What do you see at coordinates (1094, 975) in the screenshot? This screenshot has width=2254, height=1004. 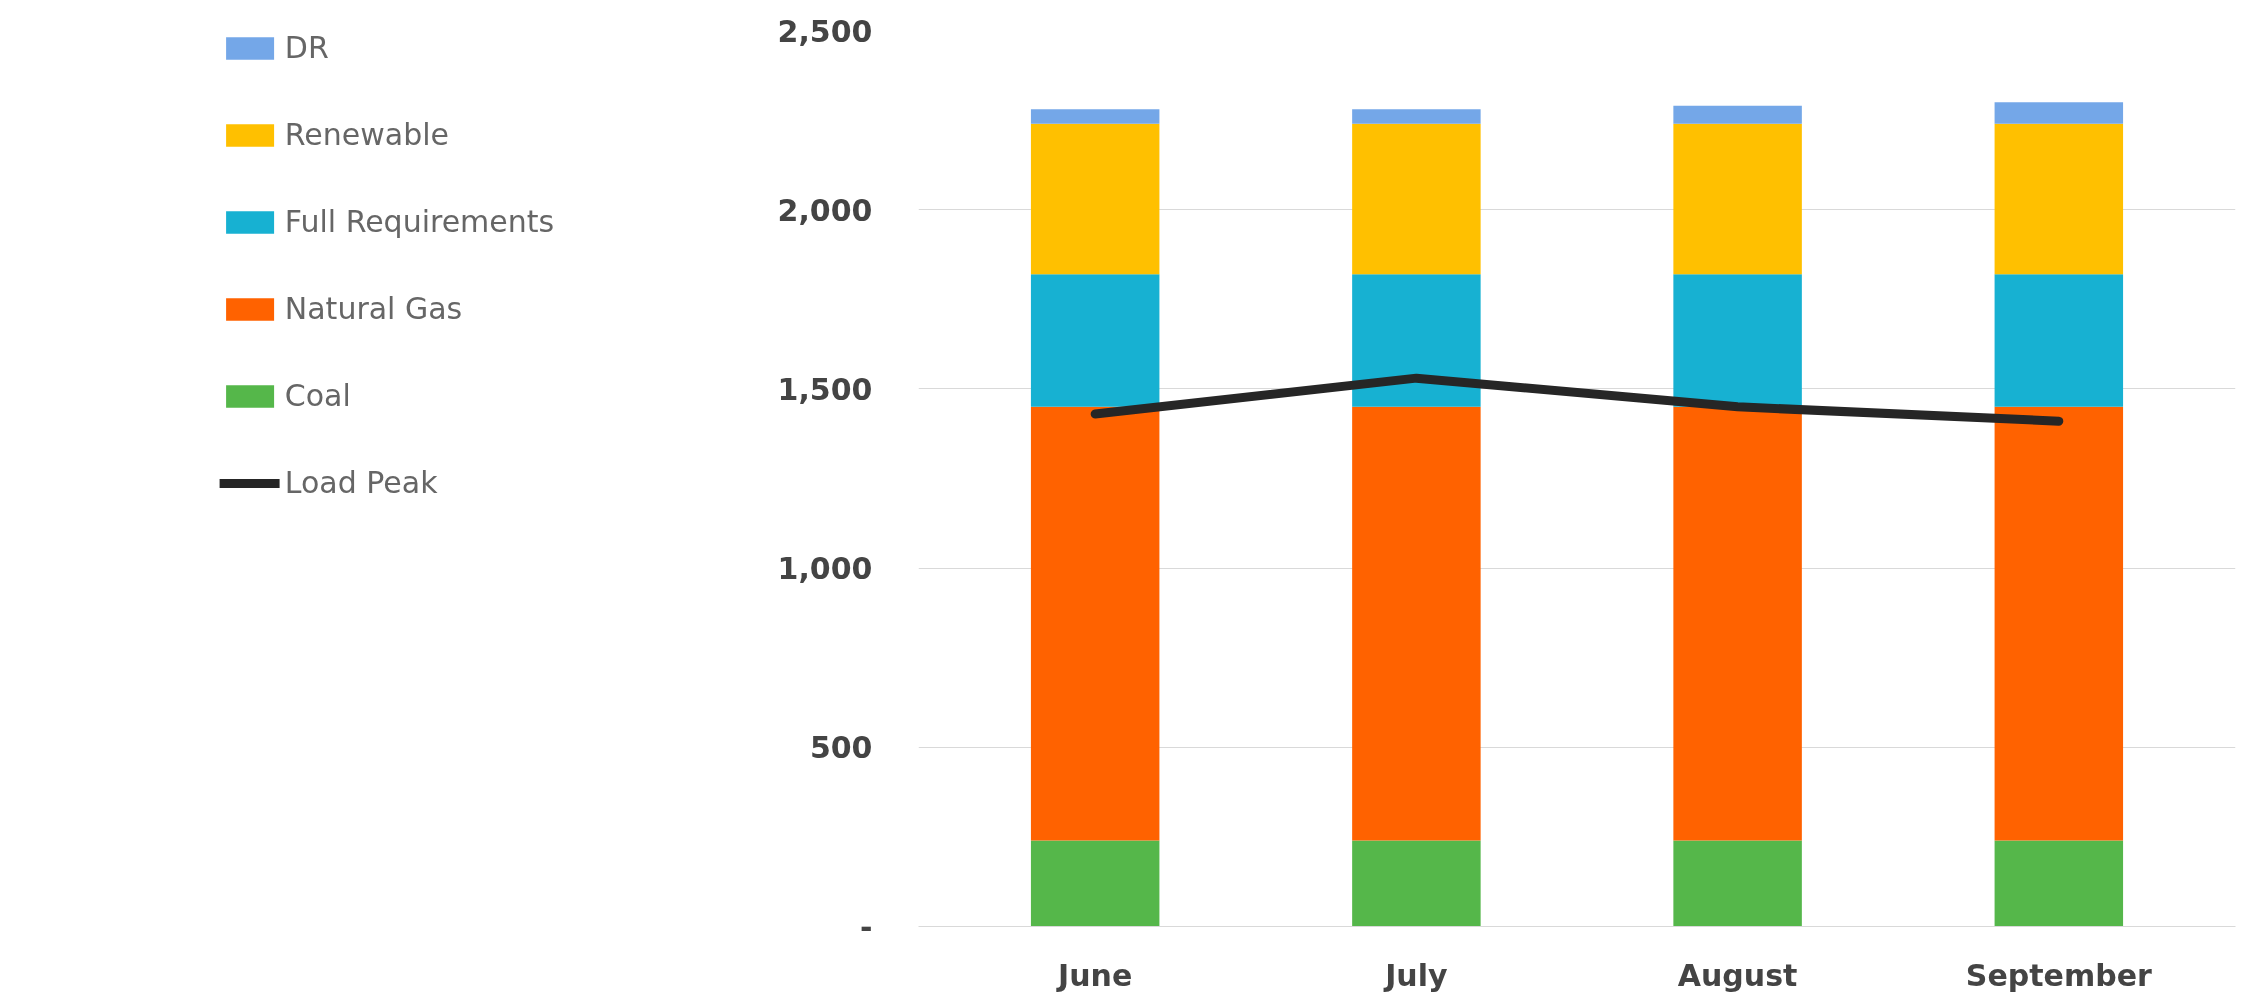 I see `x-tick-label: June` at bounding box center [1094, 975].